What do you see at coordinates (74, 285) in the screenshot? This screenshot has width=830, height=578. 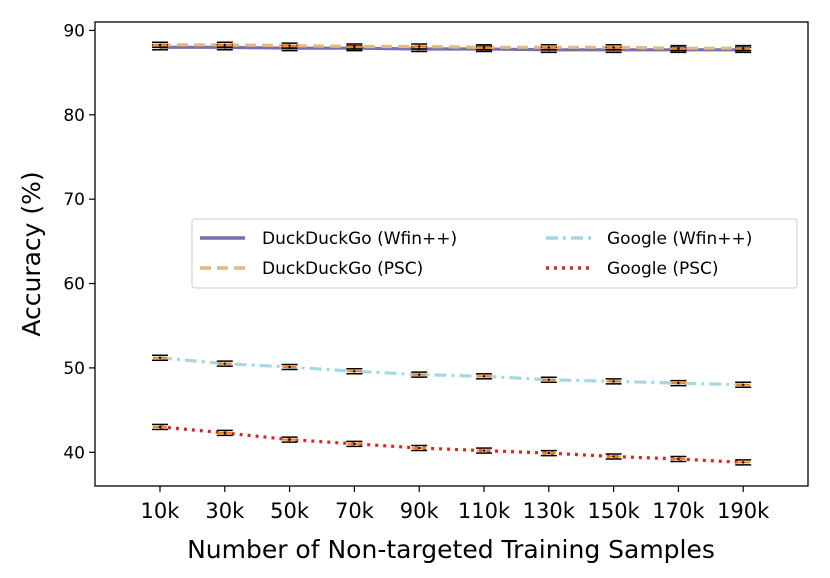 I see `y-tick-label: 60` at bounding box center [74, 285].